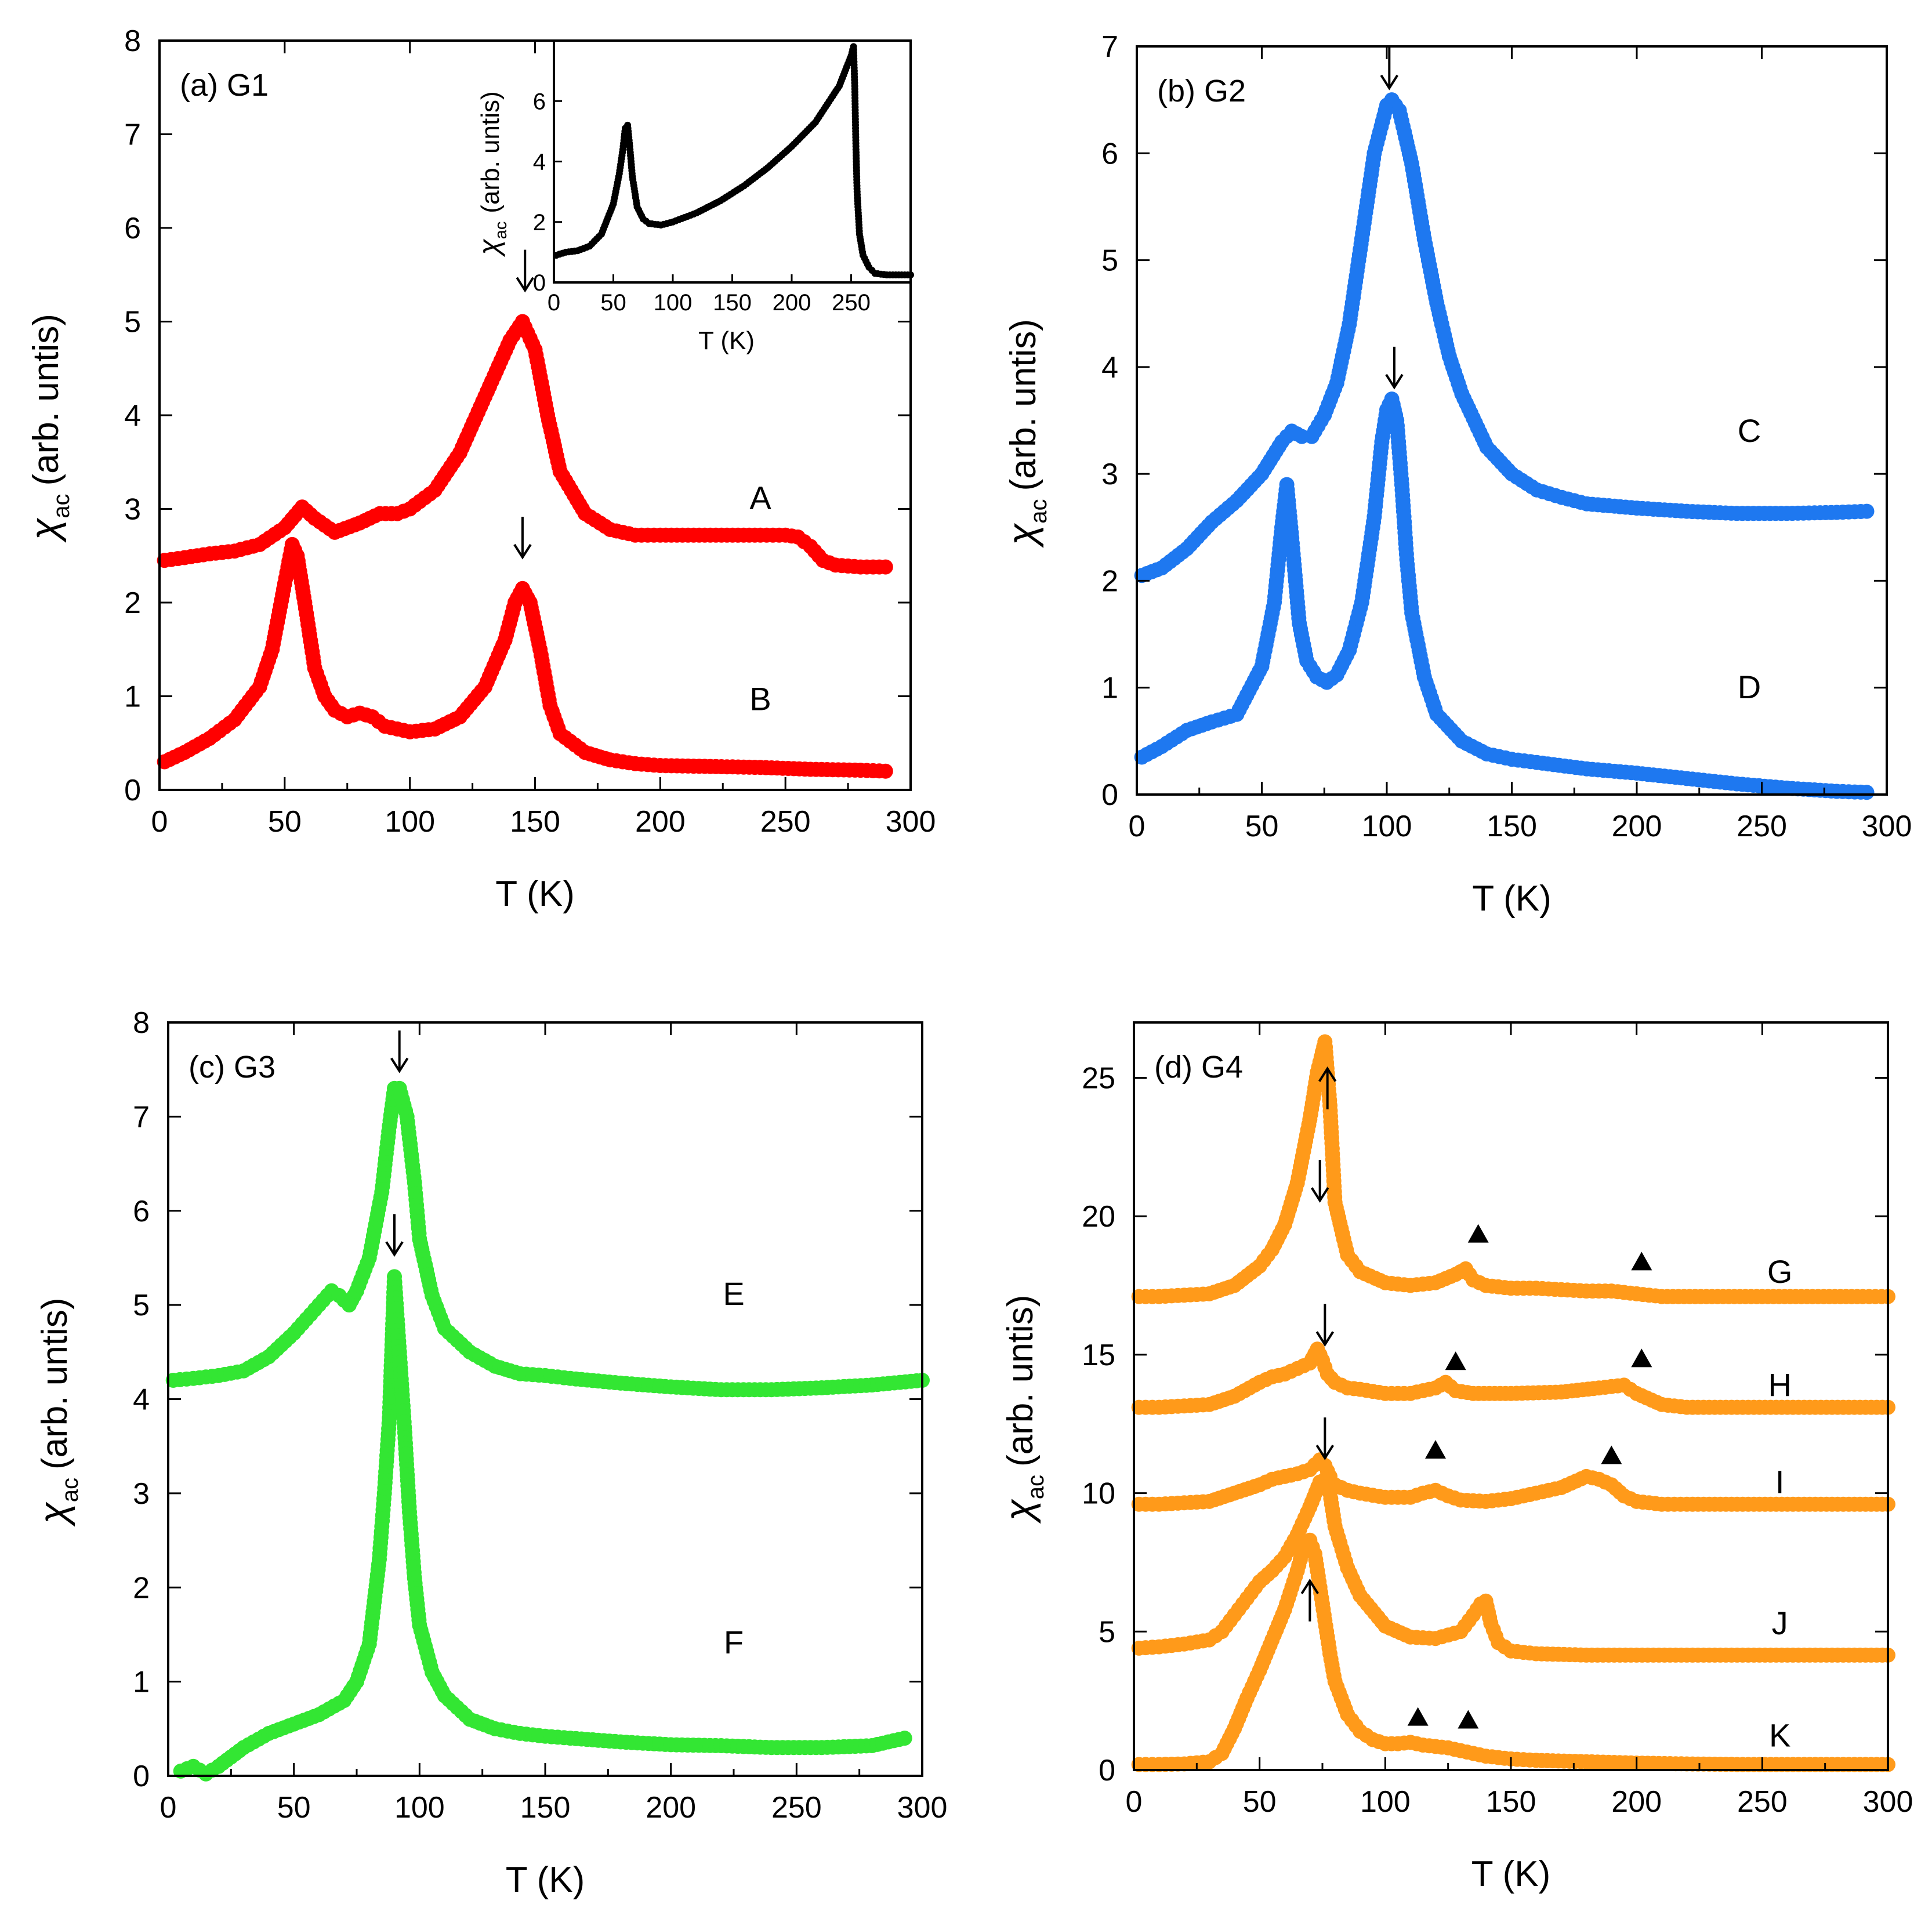  What do you see at coordinates (1779, 1385) in the screenshot?
I see `series-label: H` at bounding box center [1779, 1385].